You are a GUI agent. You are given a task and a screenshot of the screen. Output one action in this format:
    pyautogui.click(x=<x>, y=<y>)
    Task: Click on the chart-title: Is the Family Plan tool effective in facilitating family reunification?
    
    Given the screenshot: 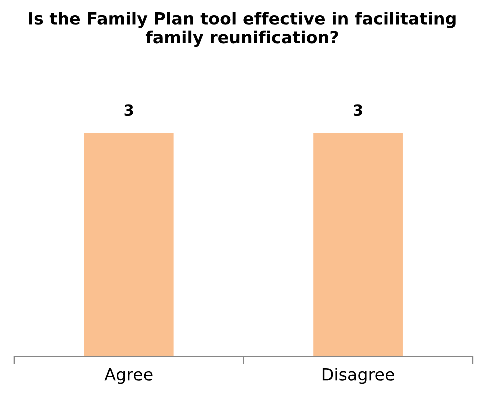 What is the action you would take?
    pyautogui.click(x=242, y=30)
    